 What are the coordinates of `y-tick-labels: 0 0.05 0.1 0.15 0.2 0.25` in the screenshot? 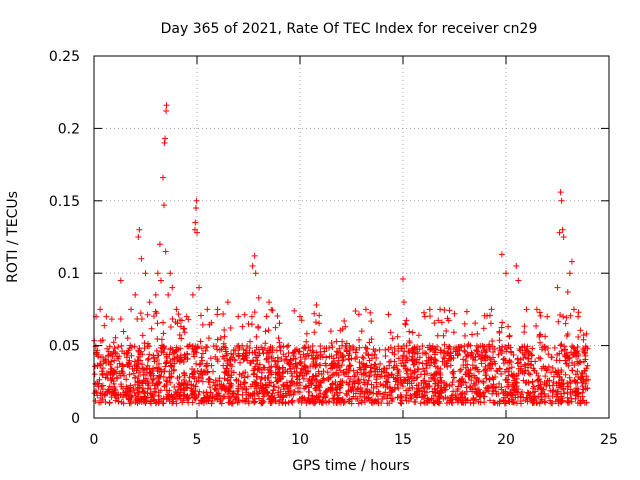 It's located at (64, 238).